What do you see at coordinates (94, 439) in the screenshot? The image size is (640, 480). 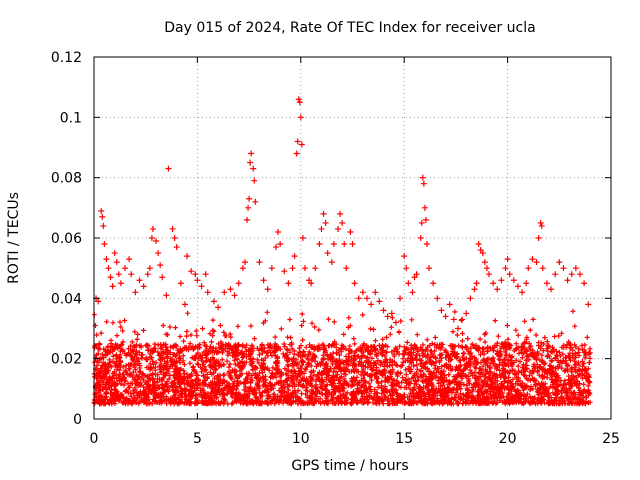 I see `x-tick-label-0: 0` at bounding box center [94, 439].